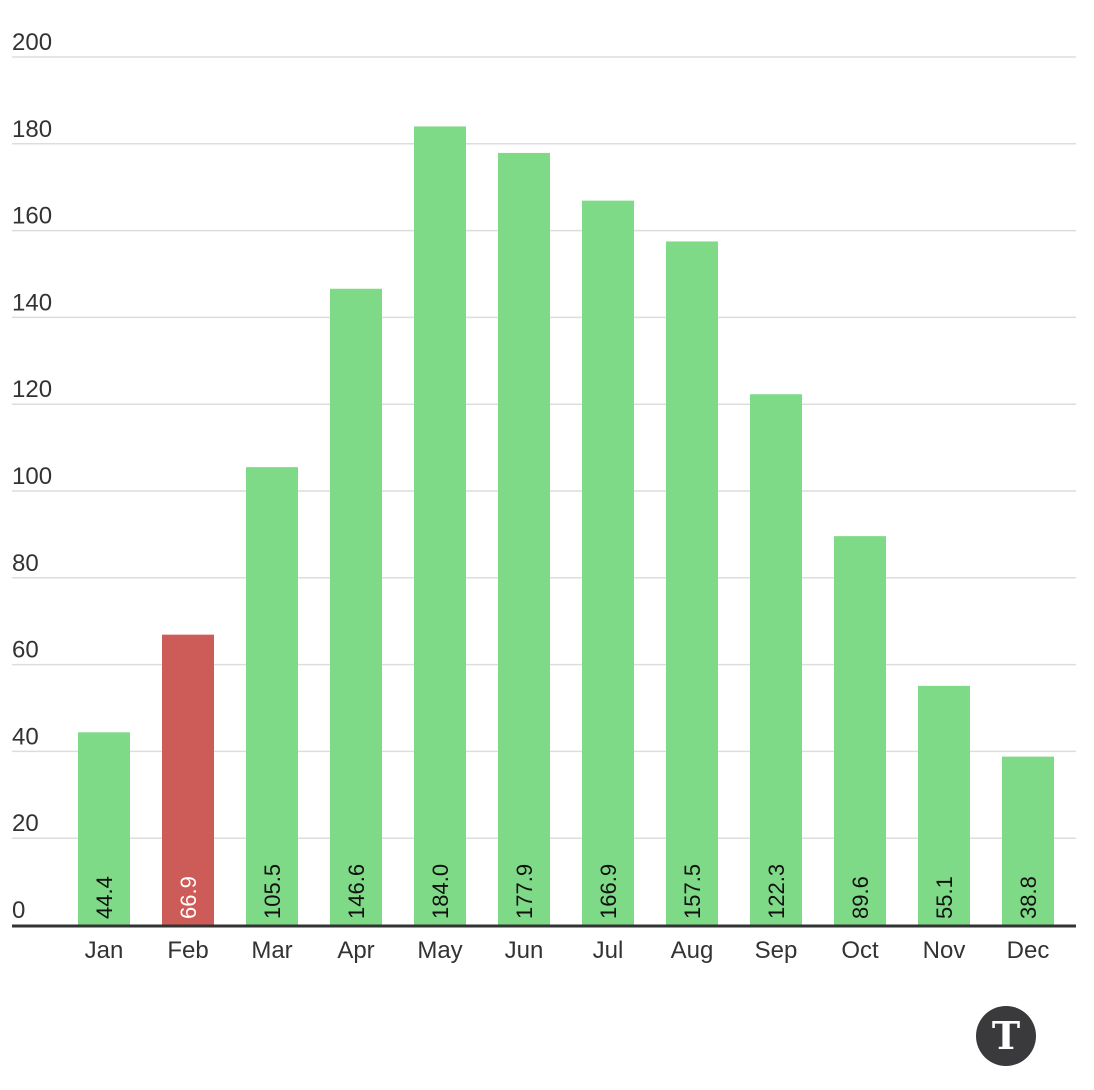 The width and height of the screenshot is (1094, 1090). I want to click on y-tick-label: 140, so click(32, 302).